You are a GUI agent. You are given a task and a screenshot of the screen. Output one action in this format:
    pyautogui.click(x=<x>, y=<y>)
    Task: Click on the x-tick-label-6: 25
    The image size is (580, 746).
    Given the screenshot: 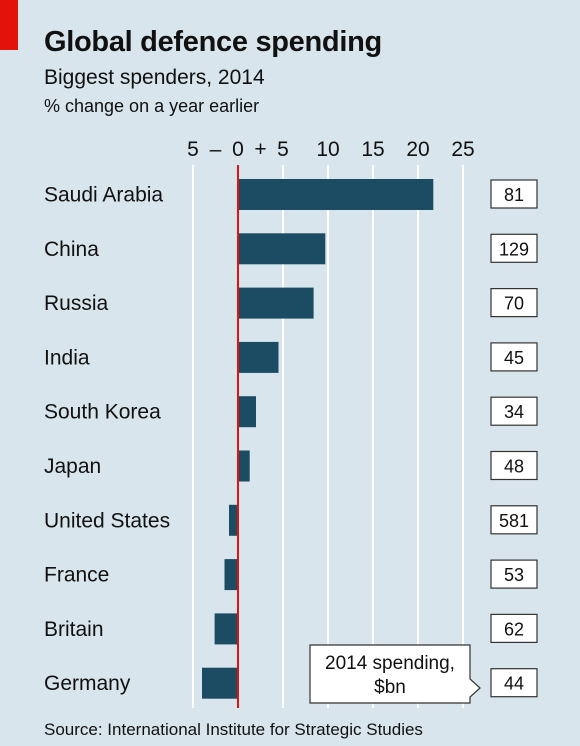 What is the action you would take?
    pyautogui.click(x=462, y=149)
    